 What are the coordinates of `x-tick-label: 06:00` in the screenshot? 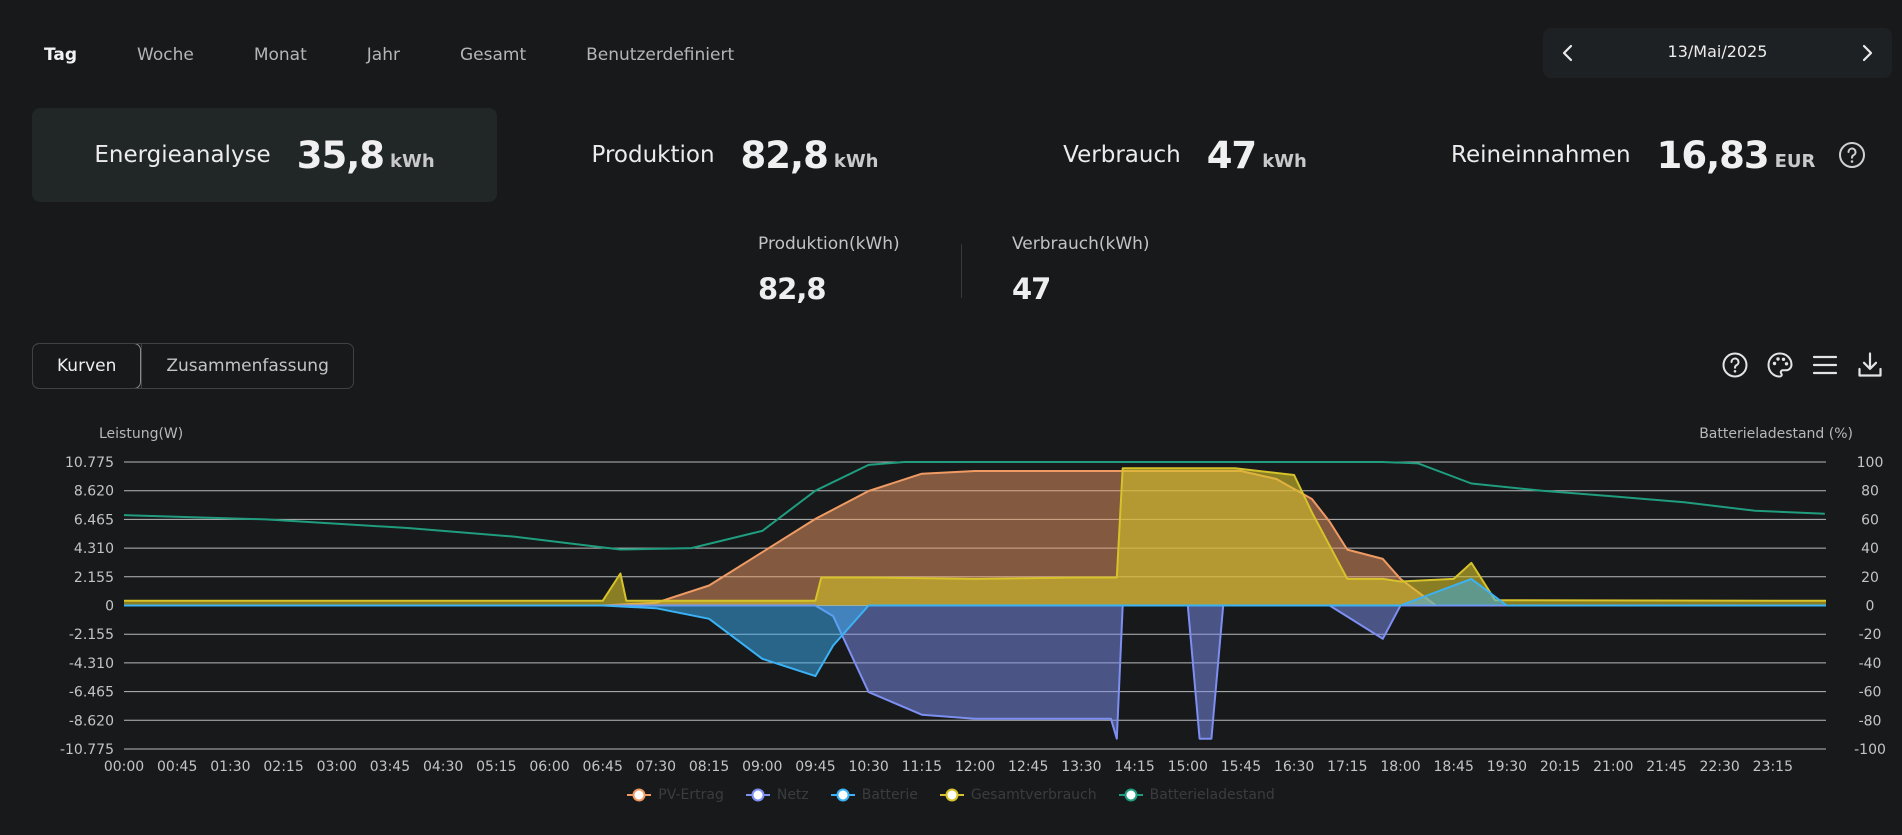 It's located at (549, 767).